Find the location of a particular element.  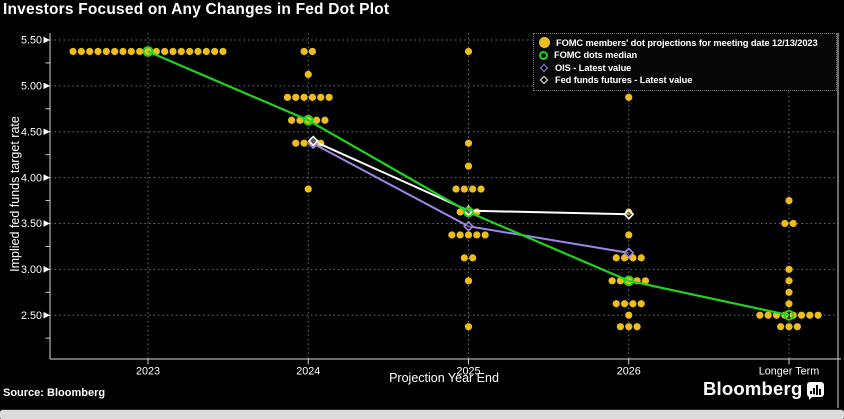

x-tick-label: 2026 is located at coordinates (629, 372).